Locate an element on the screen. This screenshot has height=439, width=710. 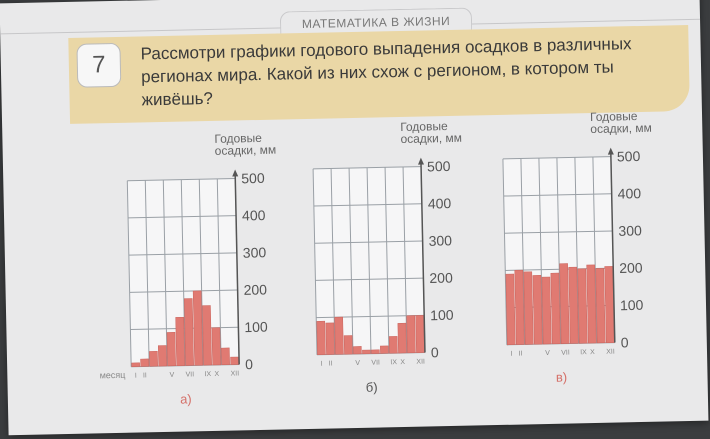
chart-label: б) is located at coordinates (372, 387).